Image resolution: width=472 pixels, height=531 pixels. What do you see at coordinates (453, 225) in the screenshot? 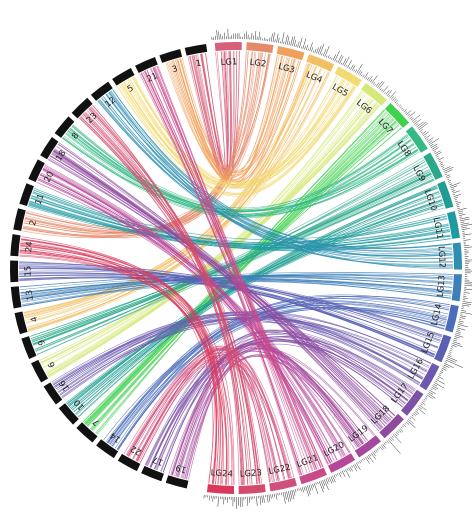
I see `segment-lg11` at bounding box center [453, 225].